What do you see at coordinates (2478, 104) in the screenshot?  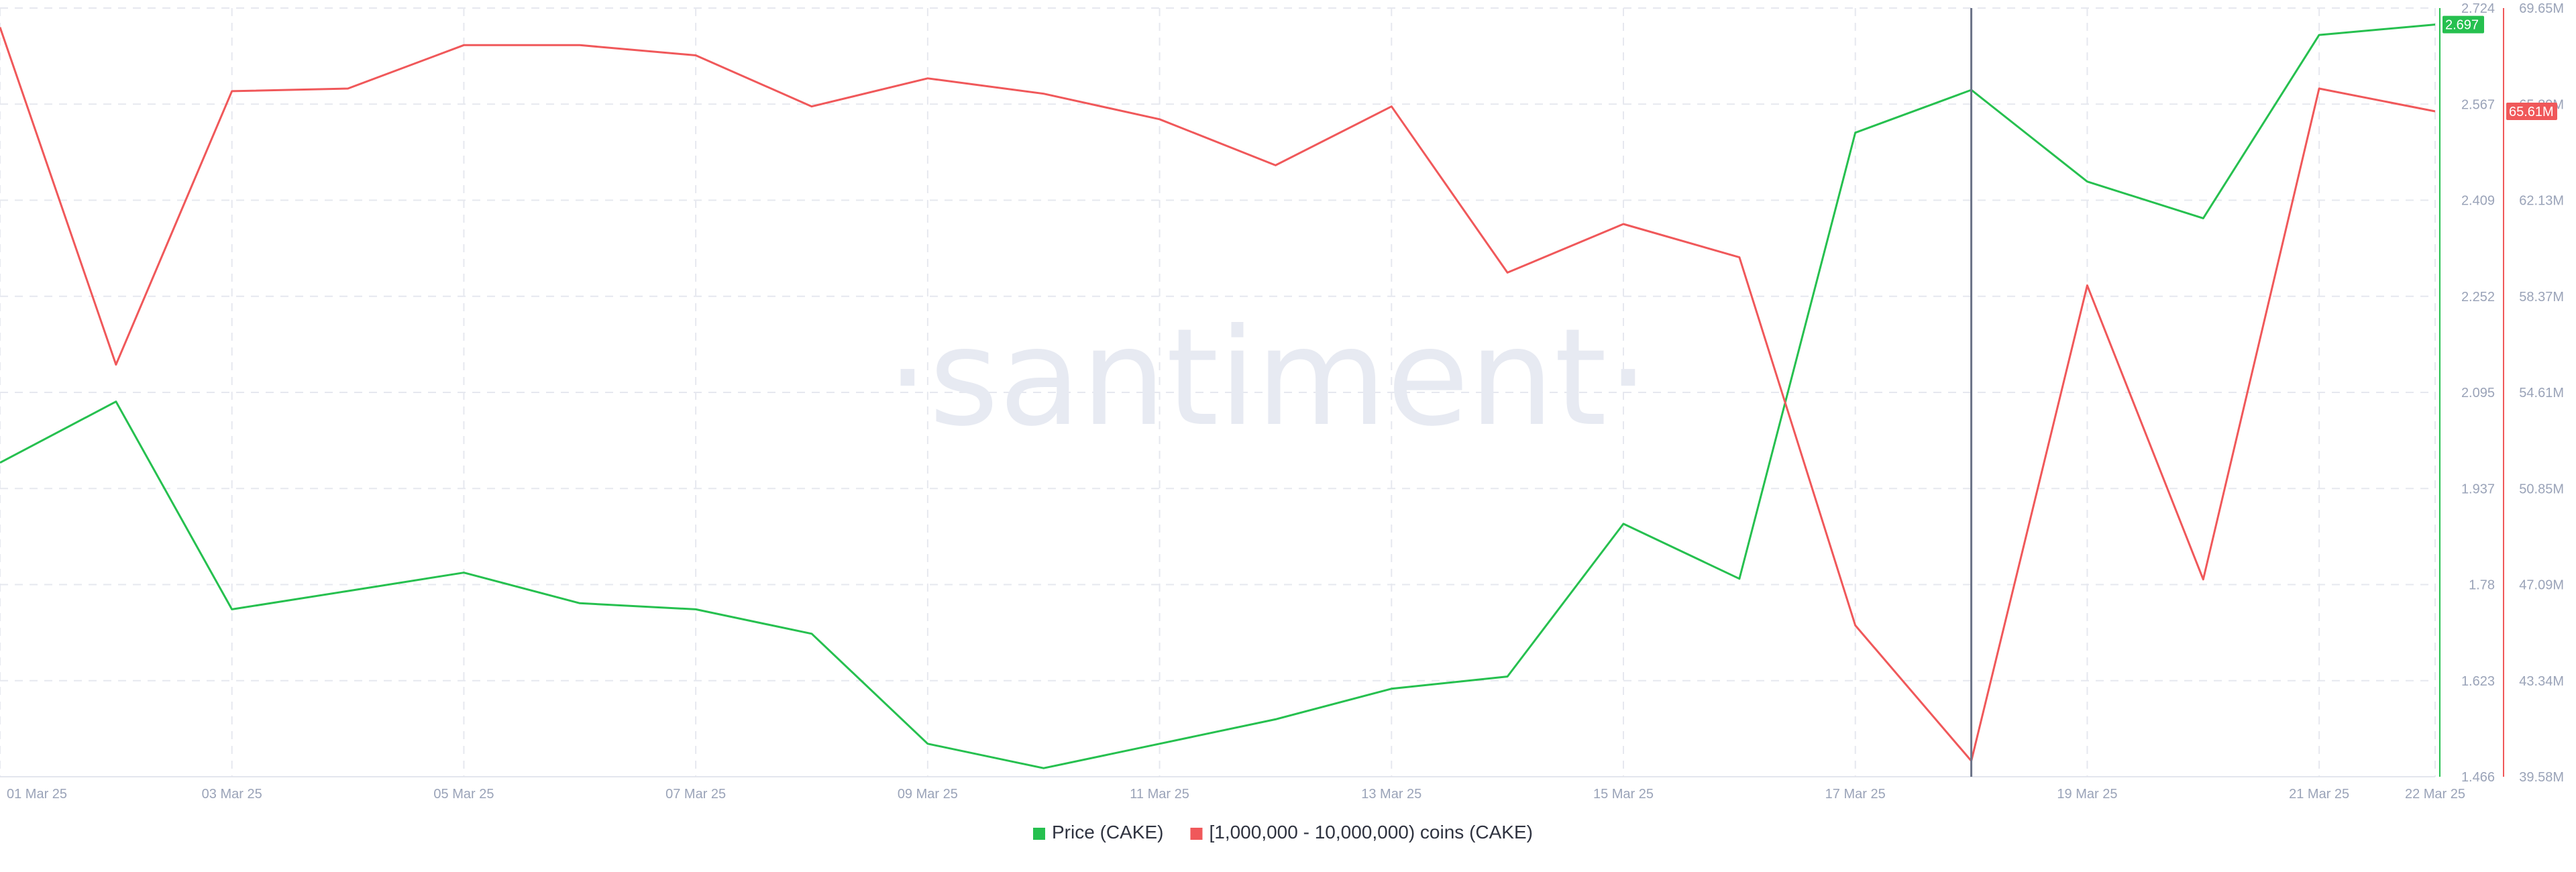 I see `left-axis-tick: 2.567` at bounding box center [2478, 104].